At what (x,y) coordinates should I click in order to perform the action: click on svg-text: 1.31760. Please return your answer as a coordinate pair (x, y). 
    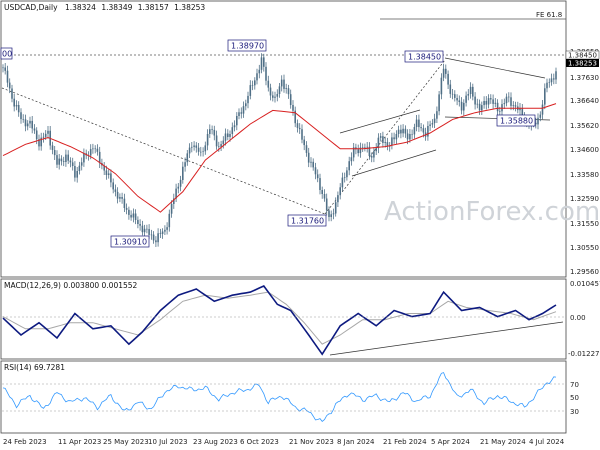
    Looking at the image, I should click on (307, 221).